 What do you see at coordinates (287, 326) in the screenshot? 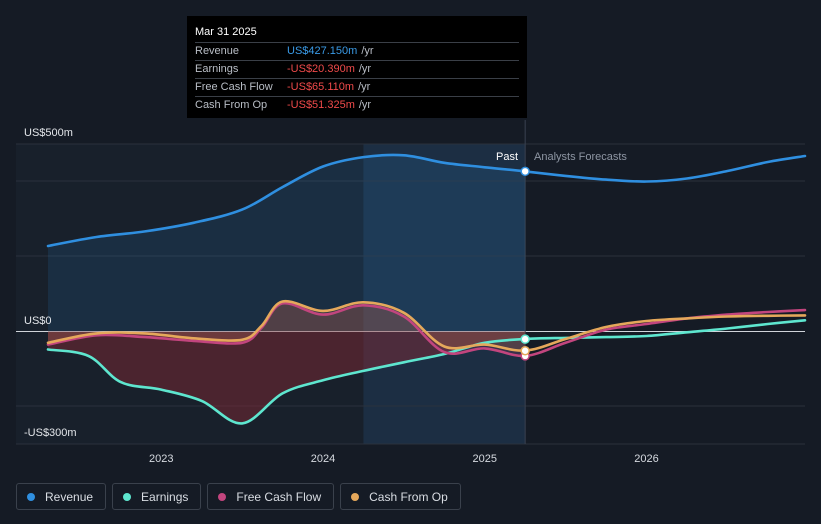
I see `cash-from-op-area` at bounding box center [287, 326].